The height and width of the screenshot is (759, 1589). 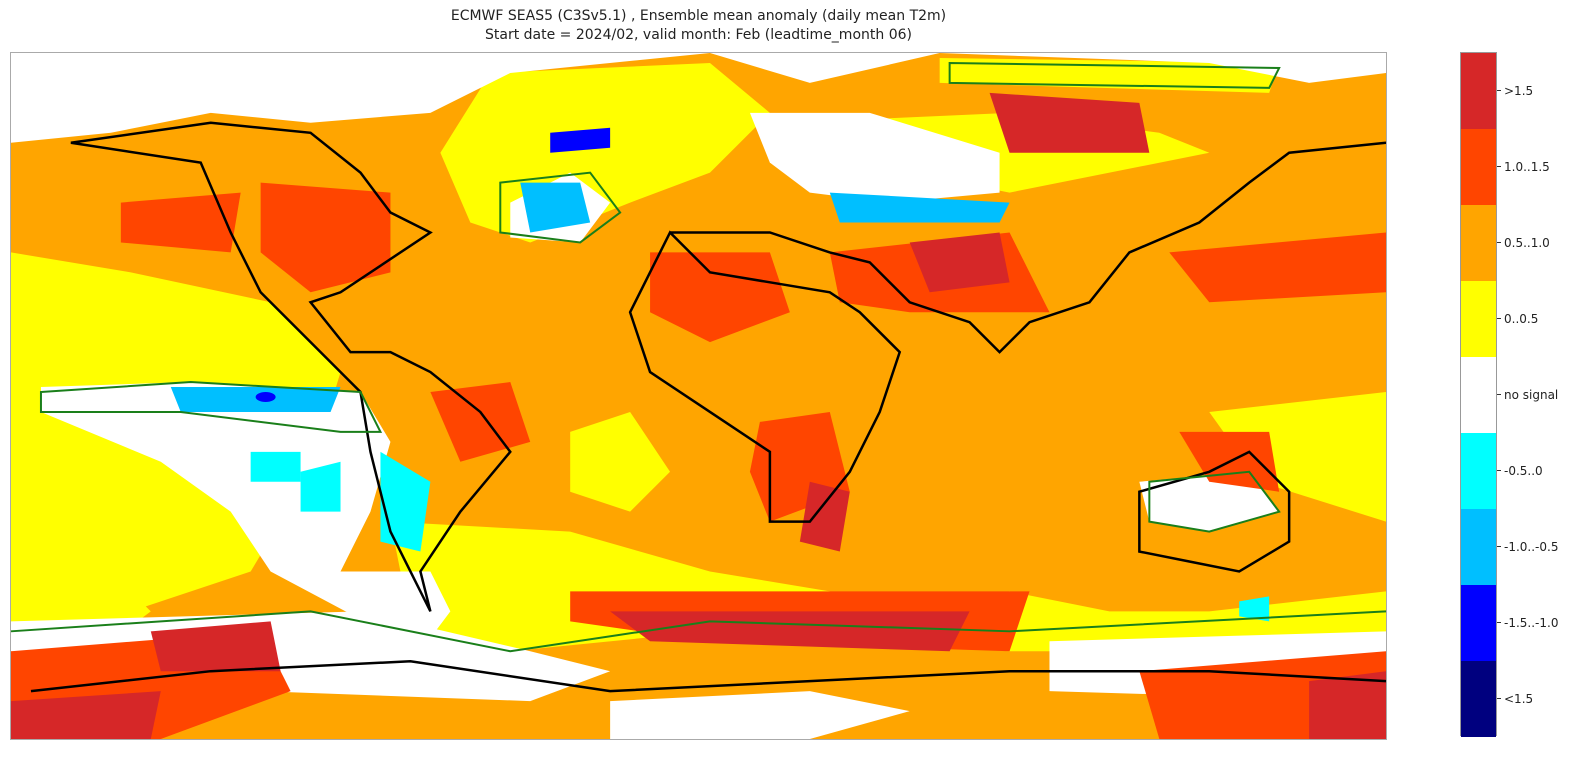 I want to click on legend-label: -0.5..0, so click(x=1523, y=471).